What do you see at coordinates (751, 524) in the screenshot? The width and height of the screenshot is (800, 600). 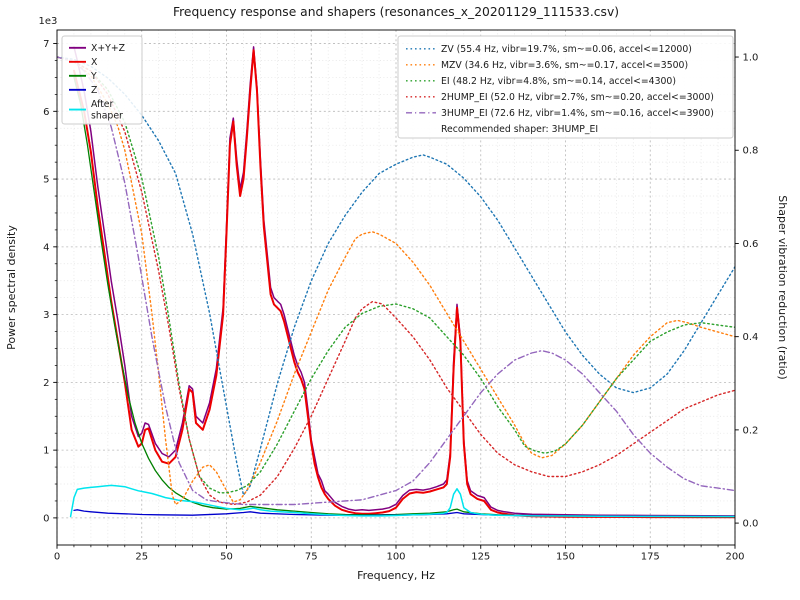 I see `y-right-tick-label: 0.0` at bounding box center [751, 524].